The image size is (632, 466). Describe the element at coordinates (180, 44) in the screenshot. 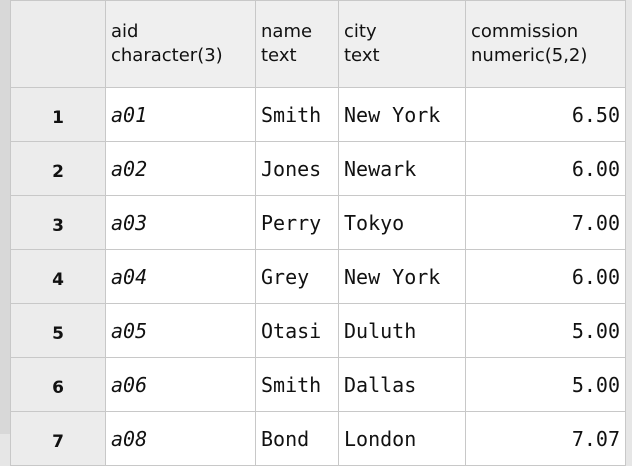

I see `column-header: aid character(3)` at that location.